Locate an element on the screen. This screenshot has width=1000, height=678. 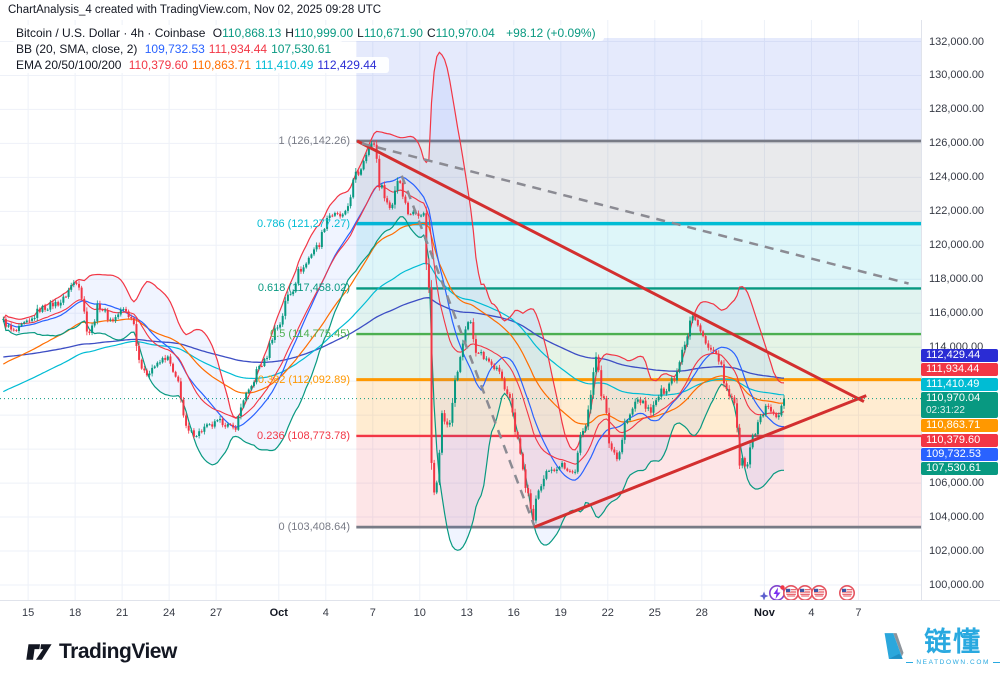
brand-logo: 链懂 NEATDOWN.COM is located at coordinates (941, 646).